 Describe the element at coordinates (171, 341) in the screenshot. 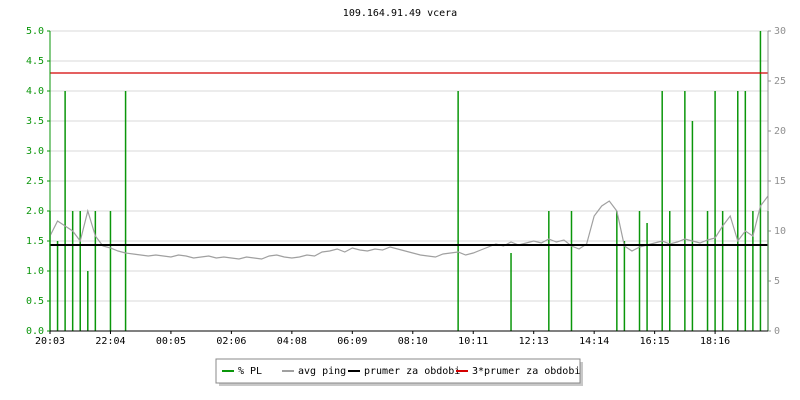

I see `x-tick-label: 00:05` at that location.